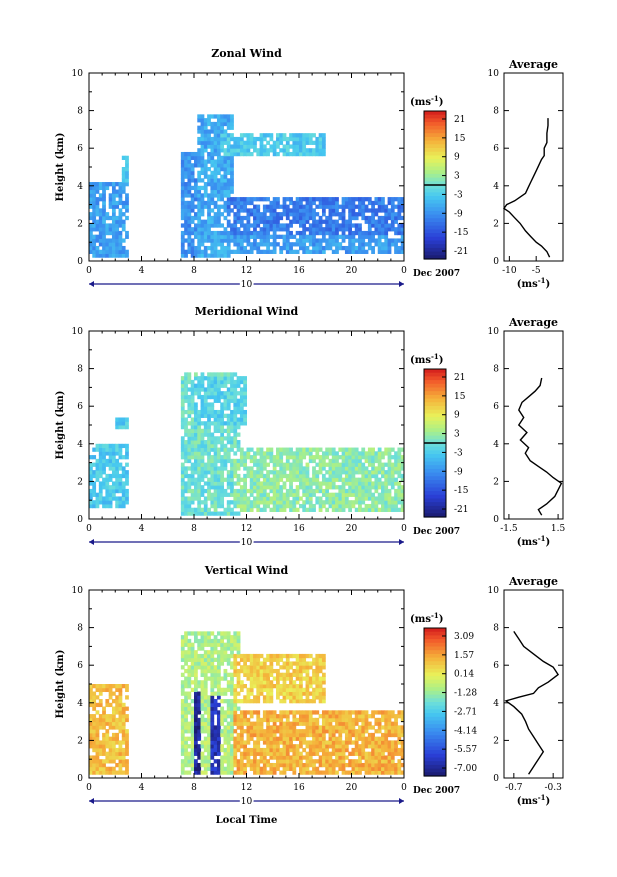  What do you see at coordinates (460, 397) in the screenshot?
I see `colorbar-tick-label: 15` at bounding box center [460, 397].